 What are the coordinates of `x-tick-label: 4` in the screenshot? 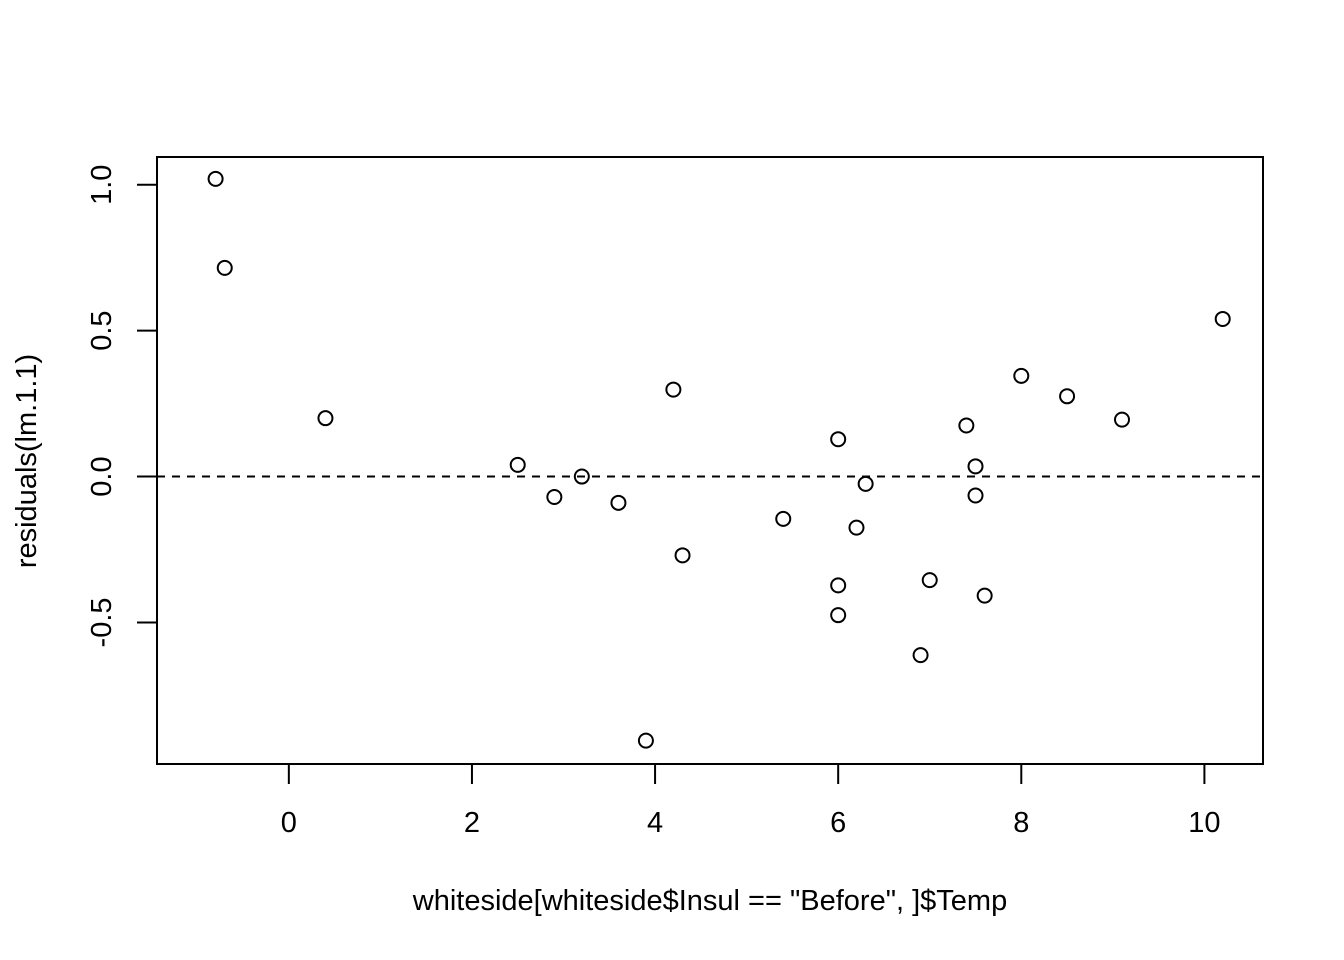 It's located at (655, 823).